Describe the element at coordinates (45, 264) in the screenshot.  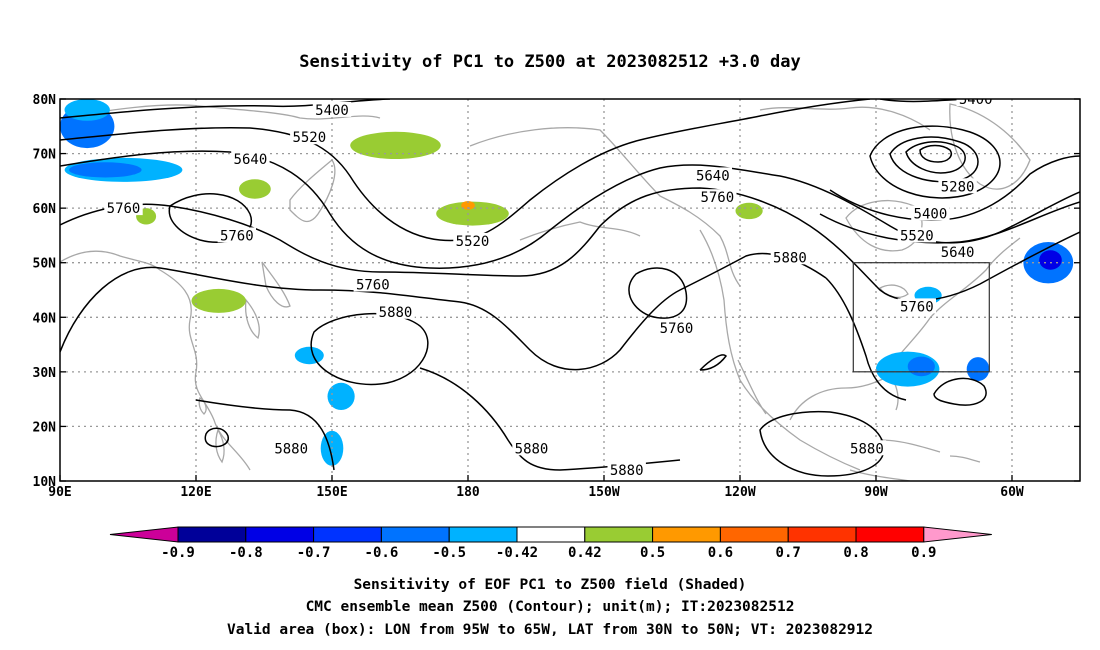
I see `lat-tick-label: 50N` at that location.